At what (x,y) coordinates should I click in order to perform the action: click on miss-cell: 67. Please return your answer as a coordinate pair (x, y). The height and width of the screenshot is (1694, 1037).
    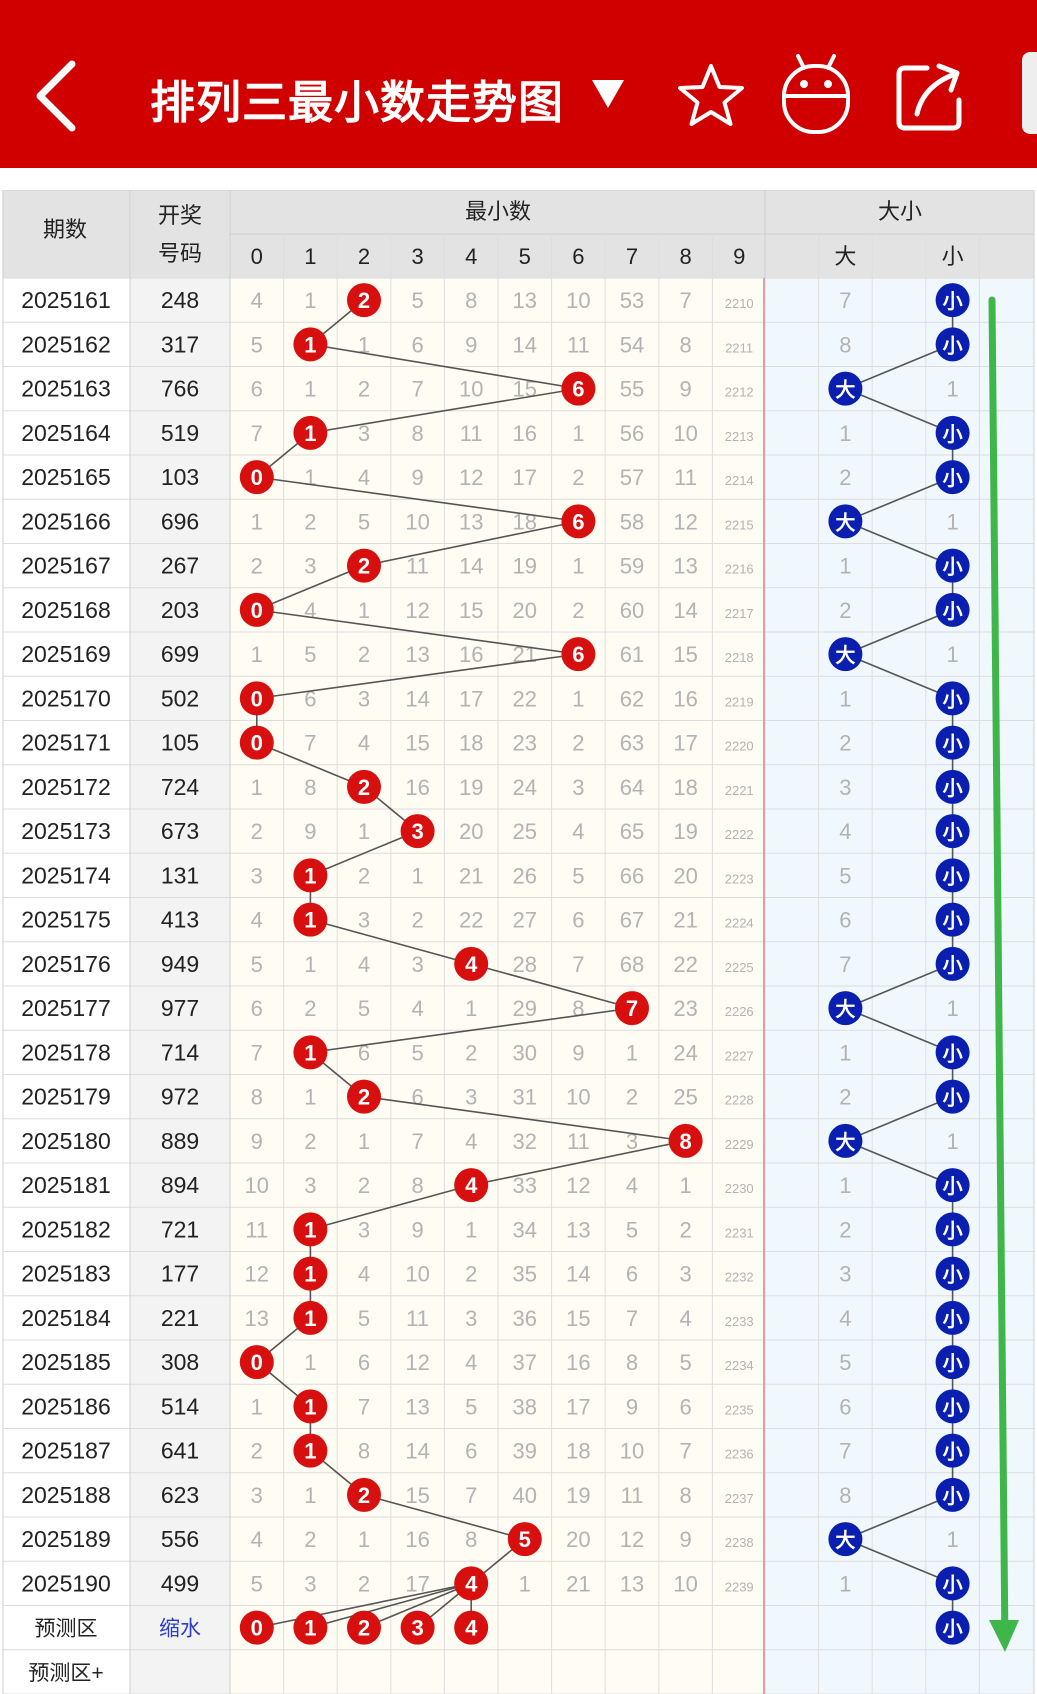
    Looking at the image, I should click on (632, 920).